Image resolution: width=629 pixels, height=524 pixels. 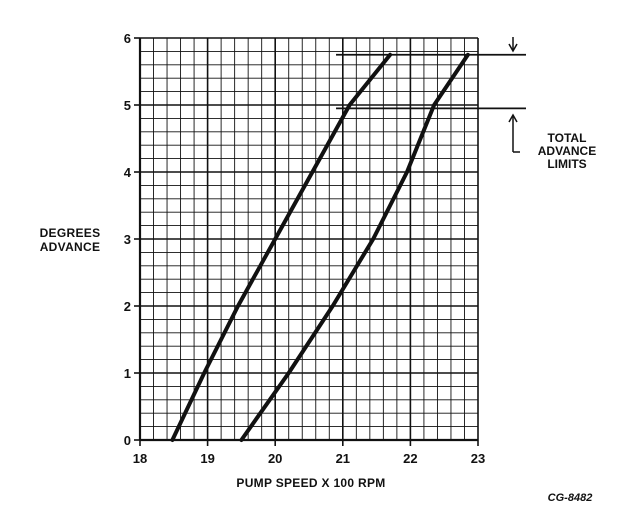 I want to click on y-tick-label: 5, so click(x=127, y=105).